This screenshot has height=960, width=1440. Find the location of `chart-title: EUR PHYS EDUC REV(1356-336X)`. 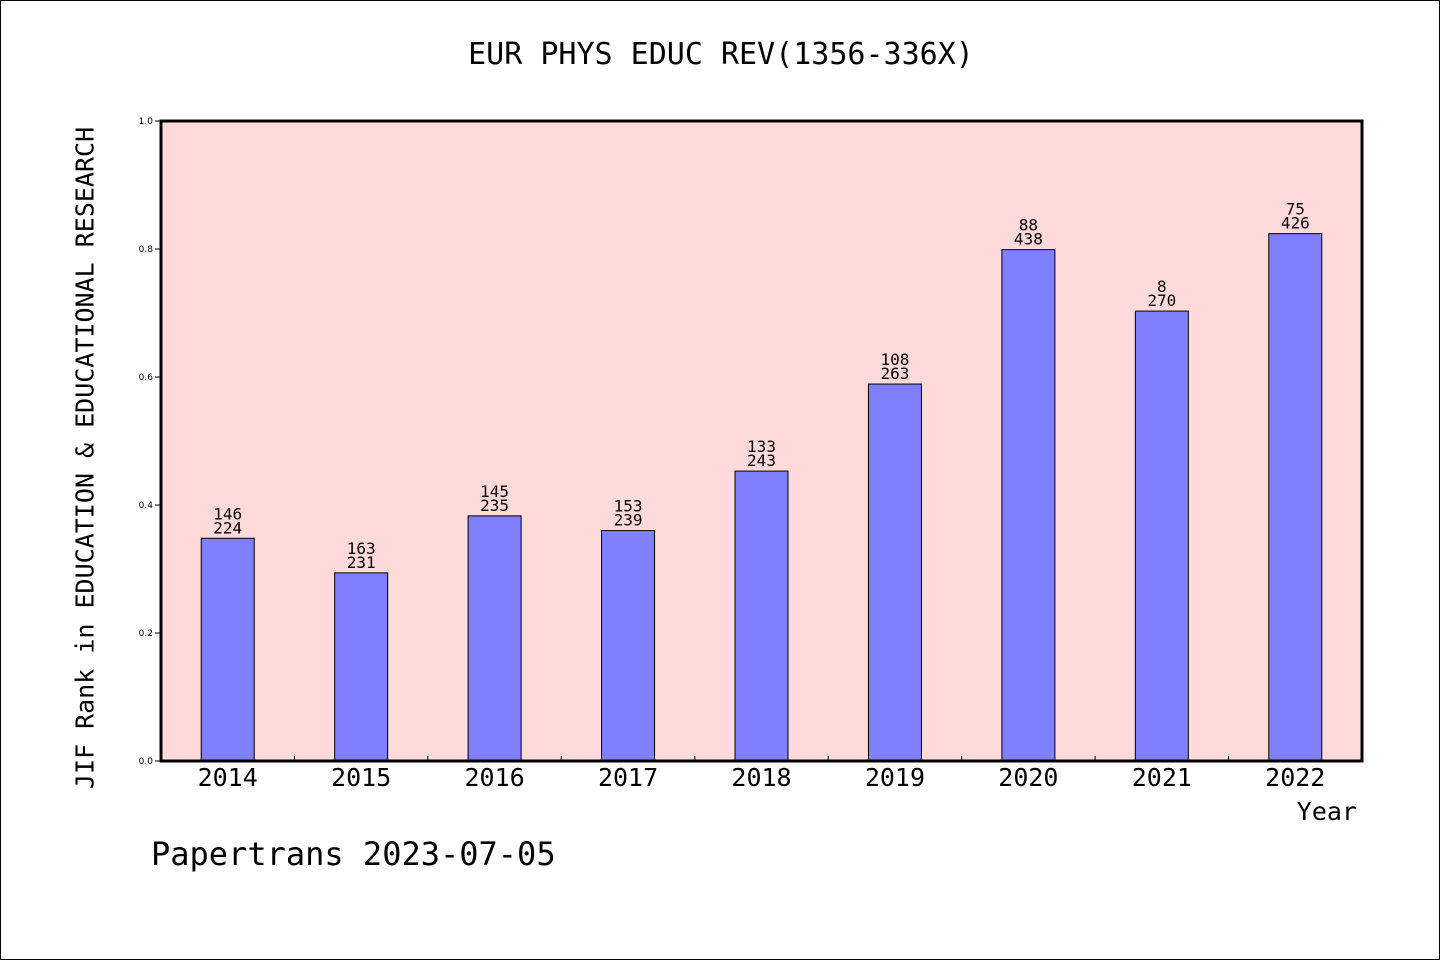

chart-title: EUR PHYS EDUC REV(1356-336X) is located at coordinates (721, 54).